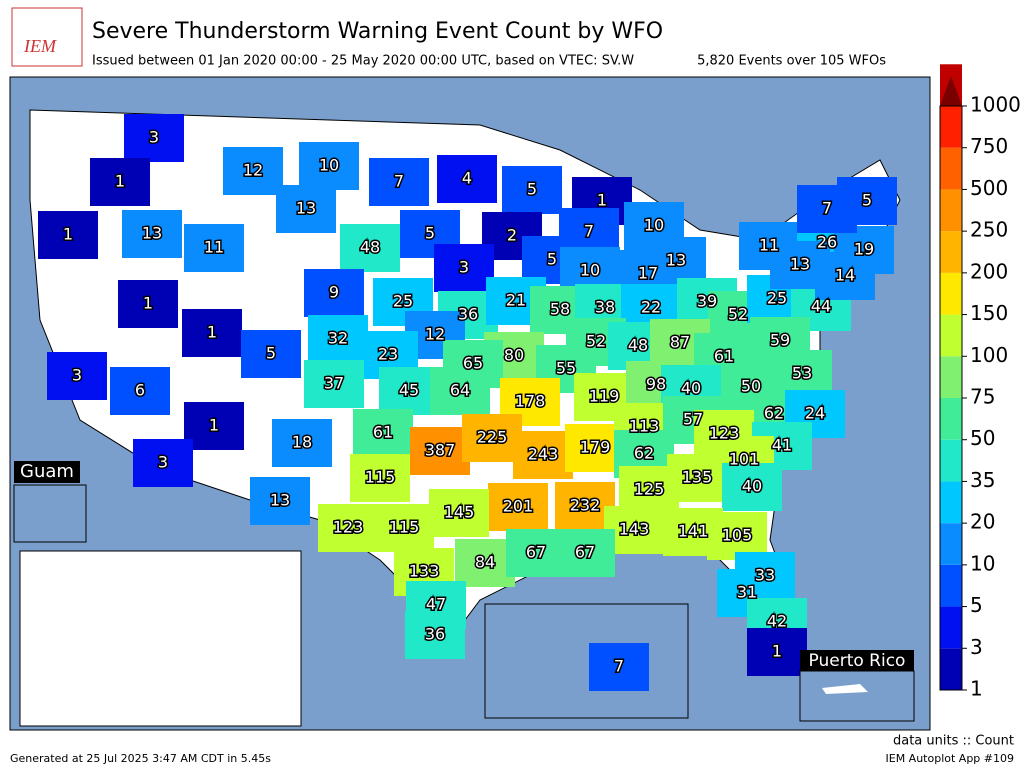 This screenshot has height=768, width=1024. Describe the element at coordinates (751, 386) in the screenshot. I see `region-count: 50` at that location.